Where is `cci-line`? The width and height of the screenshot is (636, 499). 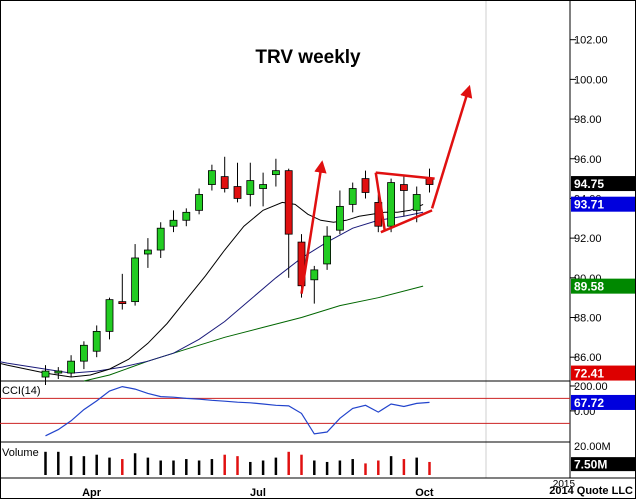 cci-line is located at coordinates (237, 411).